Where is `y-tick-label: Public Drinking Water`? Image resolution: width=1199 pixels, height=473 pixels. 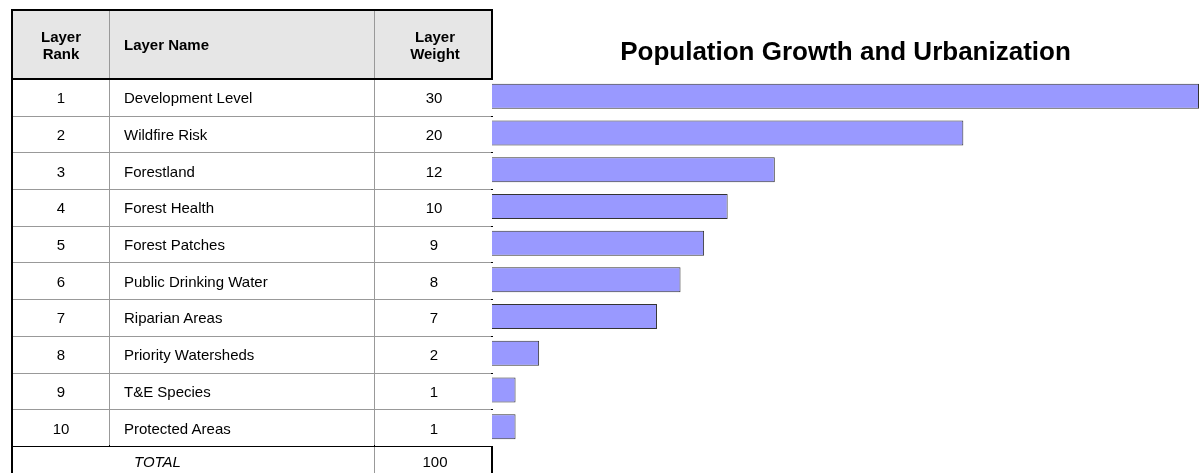
y-tick-label: Public Drinking Water is located at coordinates (242, 281).